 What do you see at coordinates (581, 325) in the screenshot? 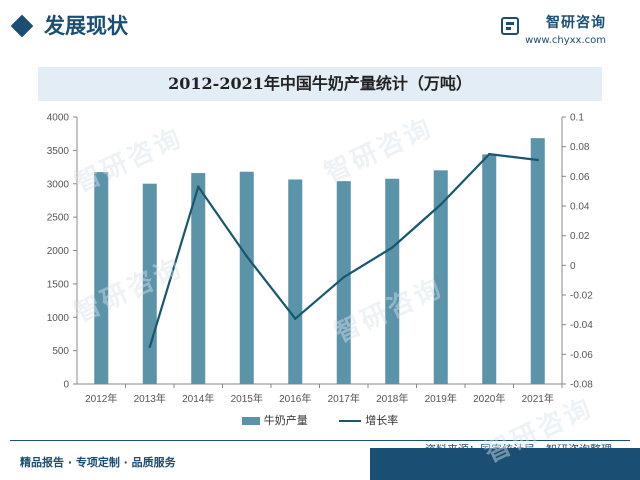
I see `y-right-tick-label: -0.04` at bounding box center [581, 325].